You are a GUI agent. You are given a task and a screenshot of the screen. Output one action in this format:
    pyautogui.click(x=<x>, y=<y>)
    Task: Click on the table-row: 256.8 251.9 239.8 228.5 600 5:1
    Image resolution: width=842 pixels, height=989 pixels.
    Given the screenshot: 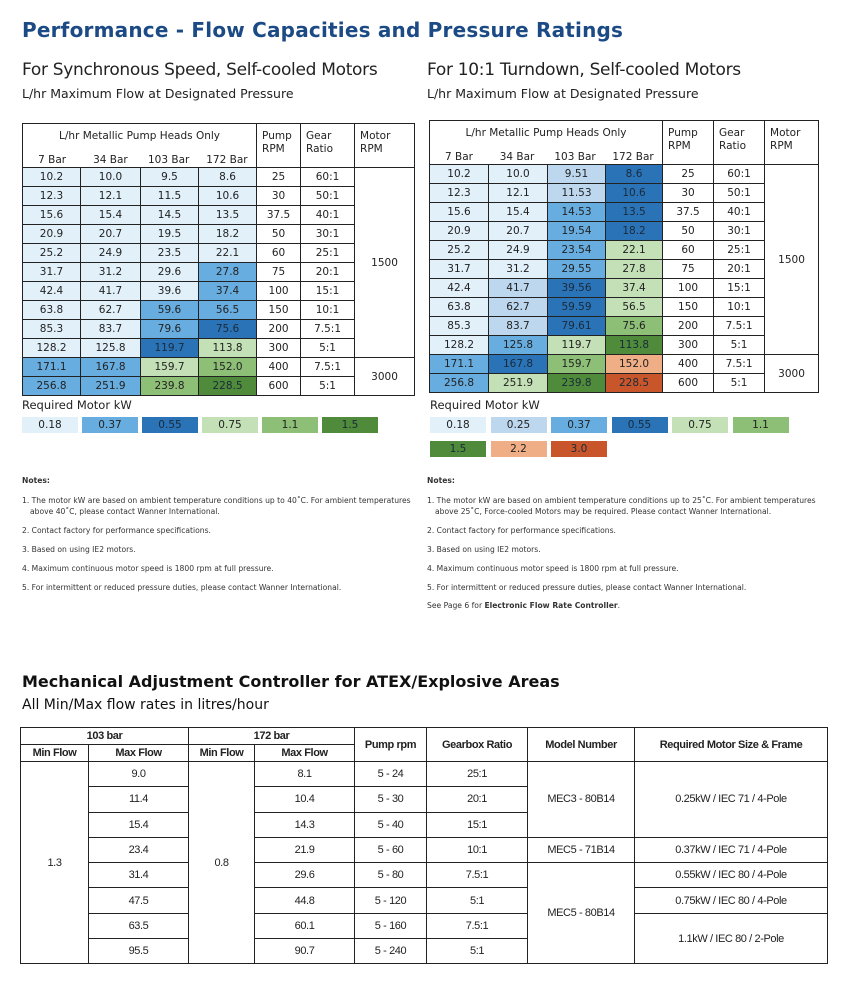 What is the action you would take?
    pyautogui.click(x=624, y=383)
    